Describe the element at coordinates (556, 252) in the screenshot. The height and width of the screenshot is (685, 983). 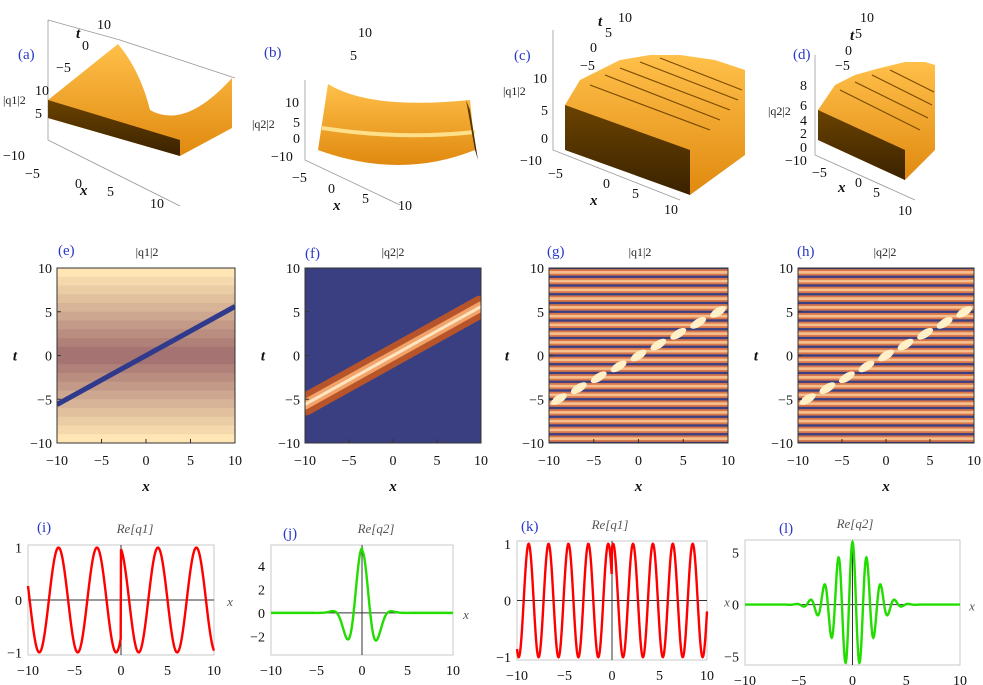
I see `panel-g-label: (g)` at that location.